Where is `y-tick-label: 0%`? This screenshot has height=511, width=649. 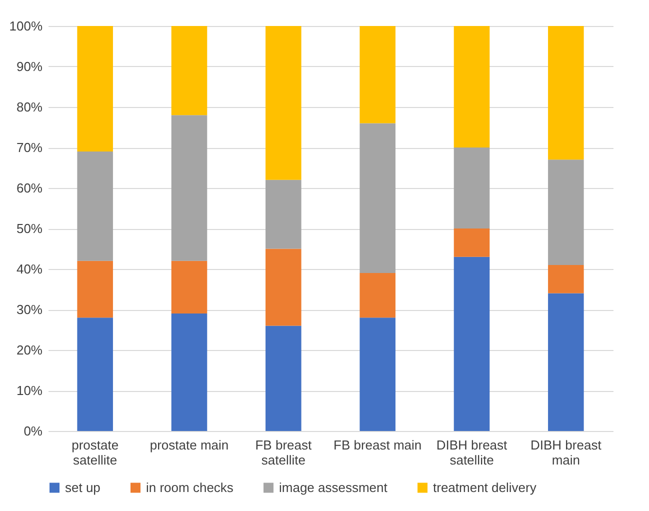 y-tick-label: 0% is located at coordinates (33, 431).